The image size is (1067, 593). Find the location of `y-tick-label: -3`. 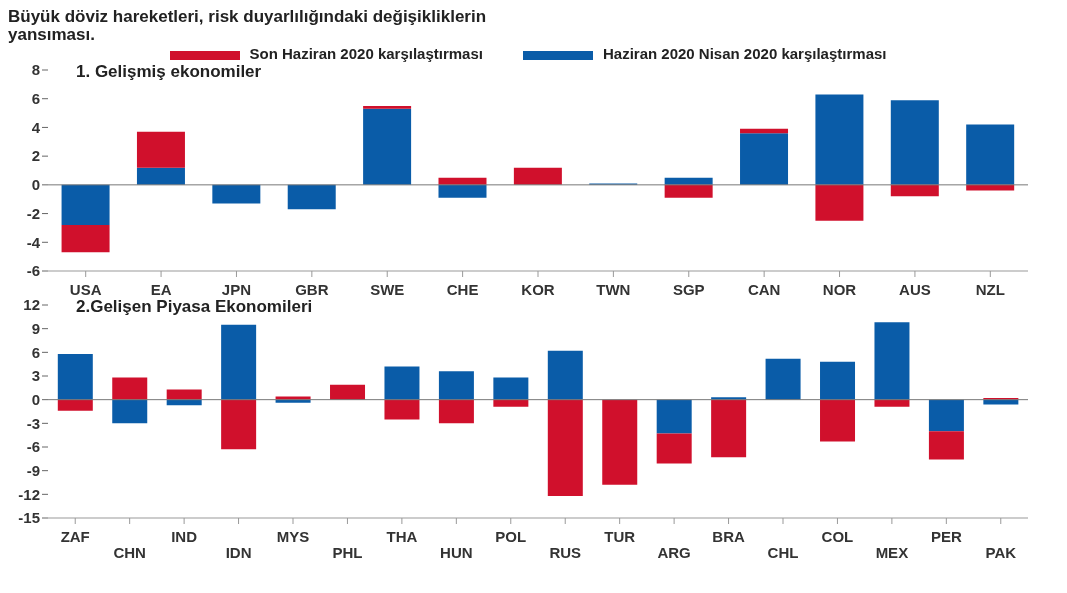

y-tick-label: -3 is located at coordinates (33, 423).